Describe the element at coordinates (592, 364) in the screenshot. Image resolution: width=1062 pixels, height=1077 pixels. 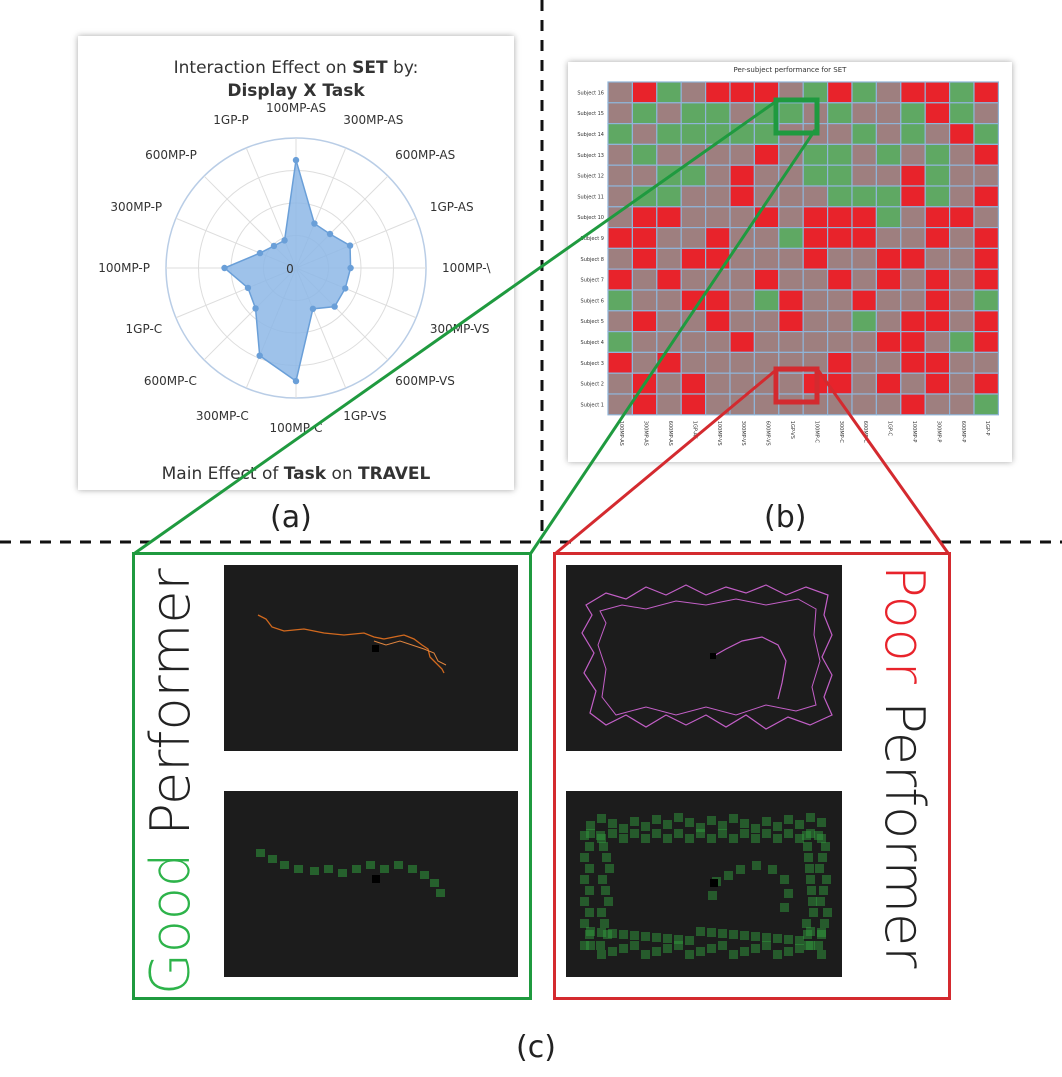
I see `heatmap-row-label: Subject 3` at that location.